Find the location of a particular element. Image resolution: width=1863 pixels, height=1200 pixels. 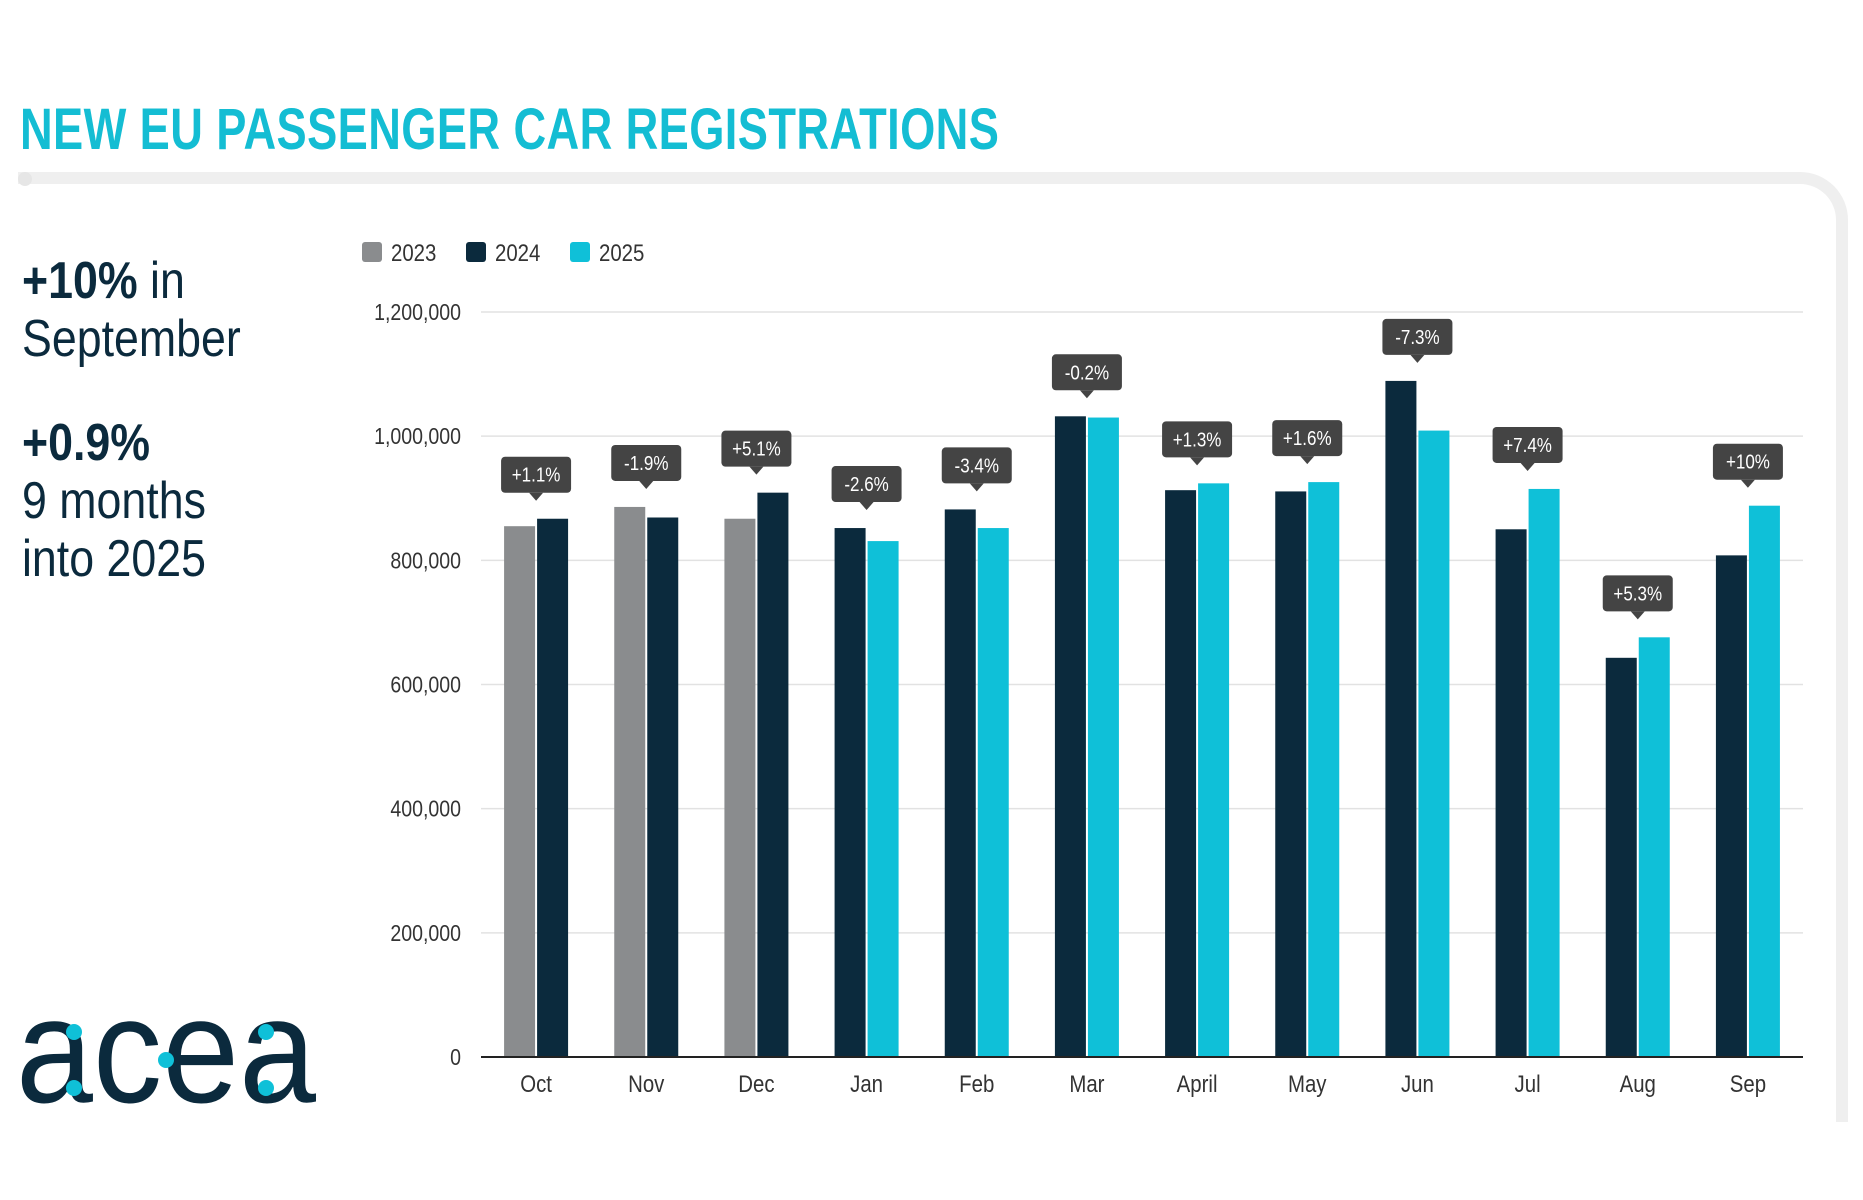

change-badge-label: -0.2% is located at coordinates (1087, 372).